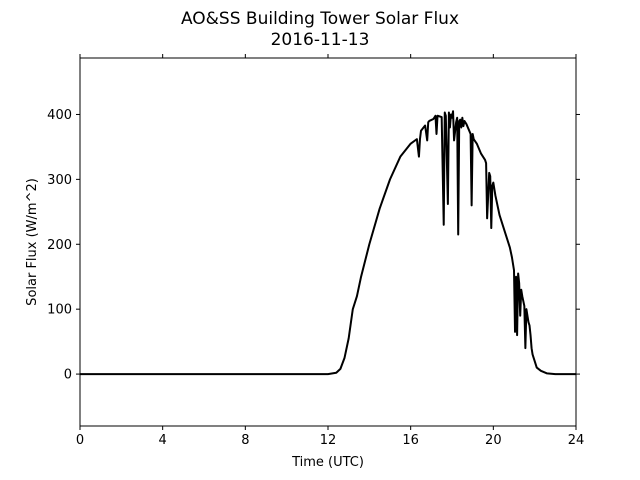 Image resolution: width=640 pixels, height=480 pixels. I want to click on x-tick-label: 16, so click(410, 440).